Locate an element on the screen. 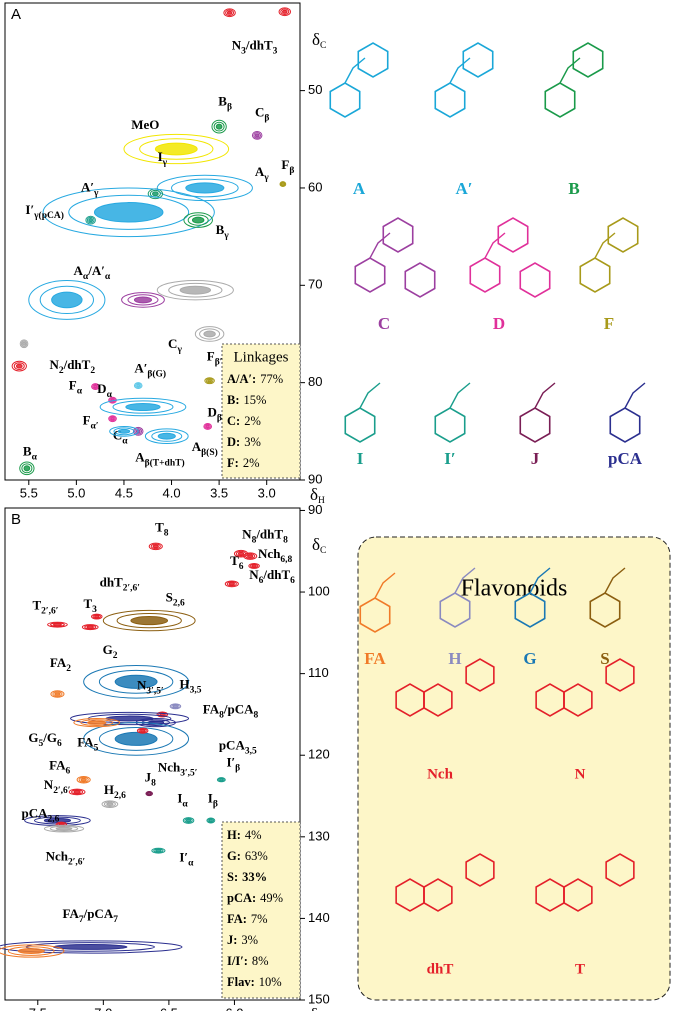 The height and width of the screenshot is (1011, 679). summary-name: H: is located at coordinates (234, 835).